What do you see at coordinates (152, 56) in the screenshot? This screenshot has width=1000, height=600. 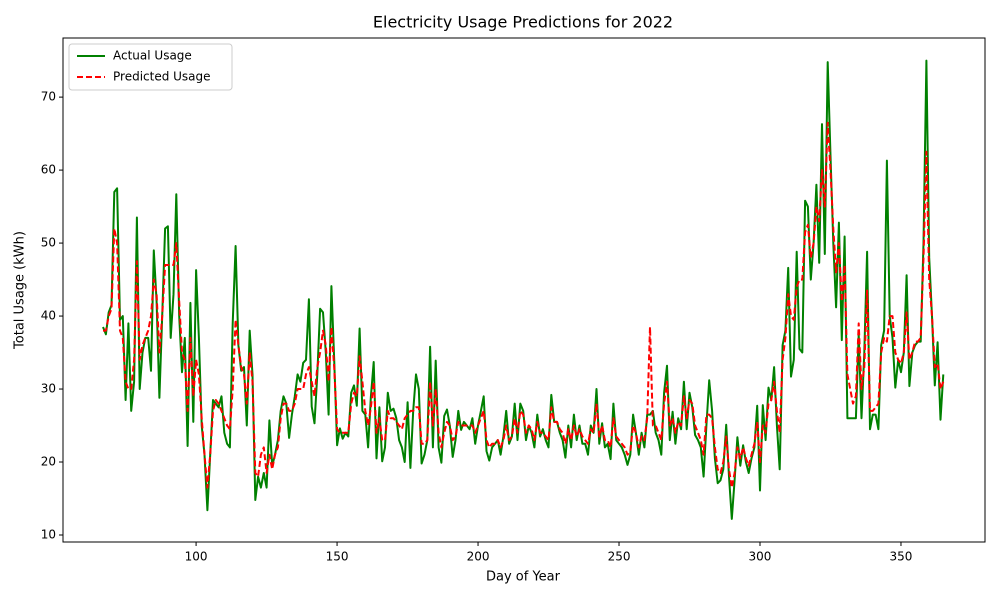 I see `legend-label: Actual Usage` at bounding box center [152, 56].